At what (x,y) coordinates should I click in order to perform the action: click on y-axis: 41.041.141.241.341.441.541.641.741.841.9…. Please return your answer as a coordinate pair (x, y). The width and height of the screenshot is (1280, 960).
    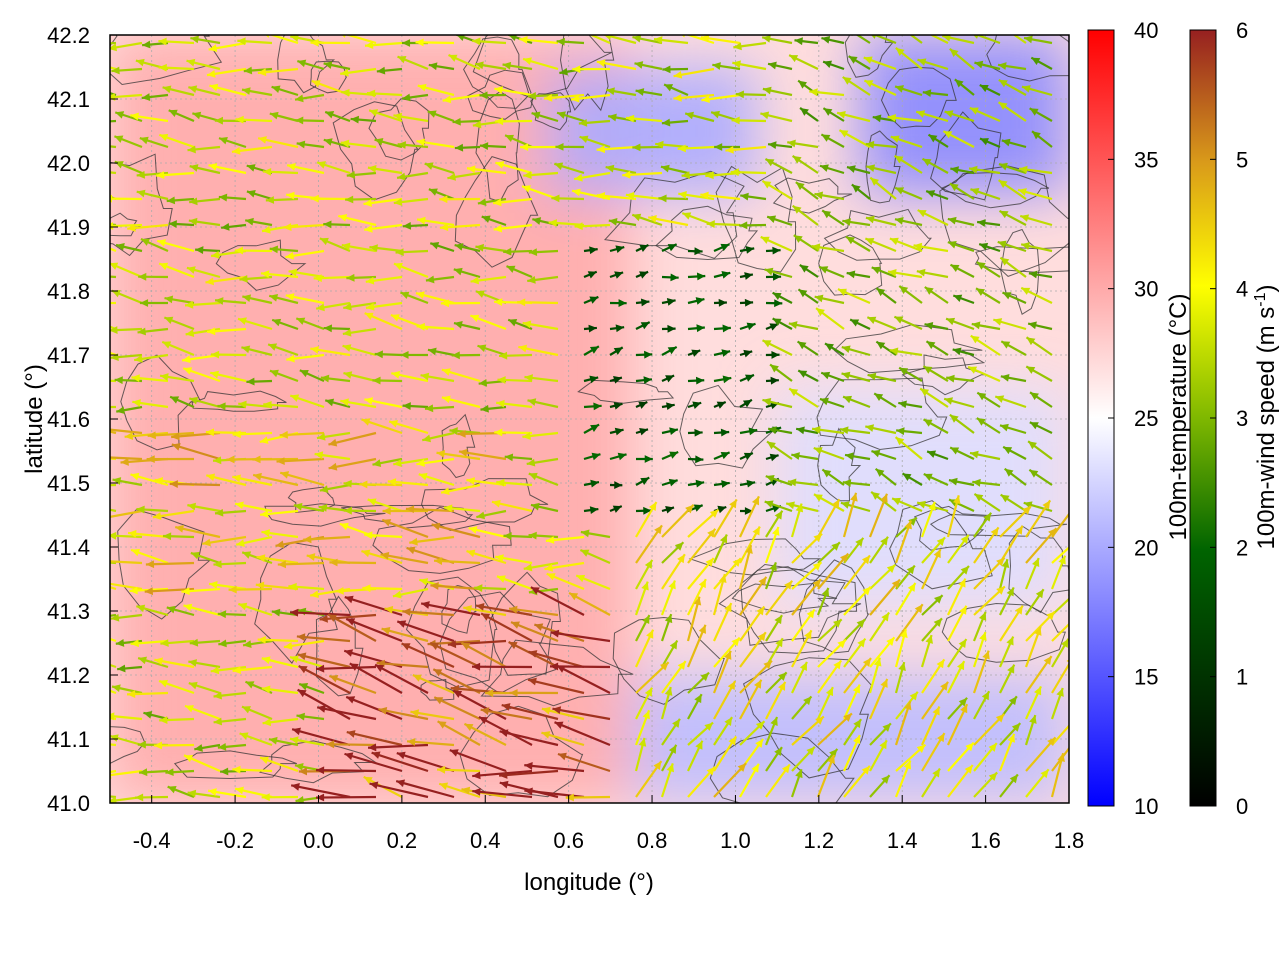
    Looking at the image, I should click on (82, 419).